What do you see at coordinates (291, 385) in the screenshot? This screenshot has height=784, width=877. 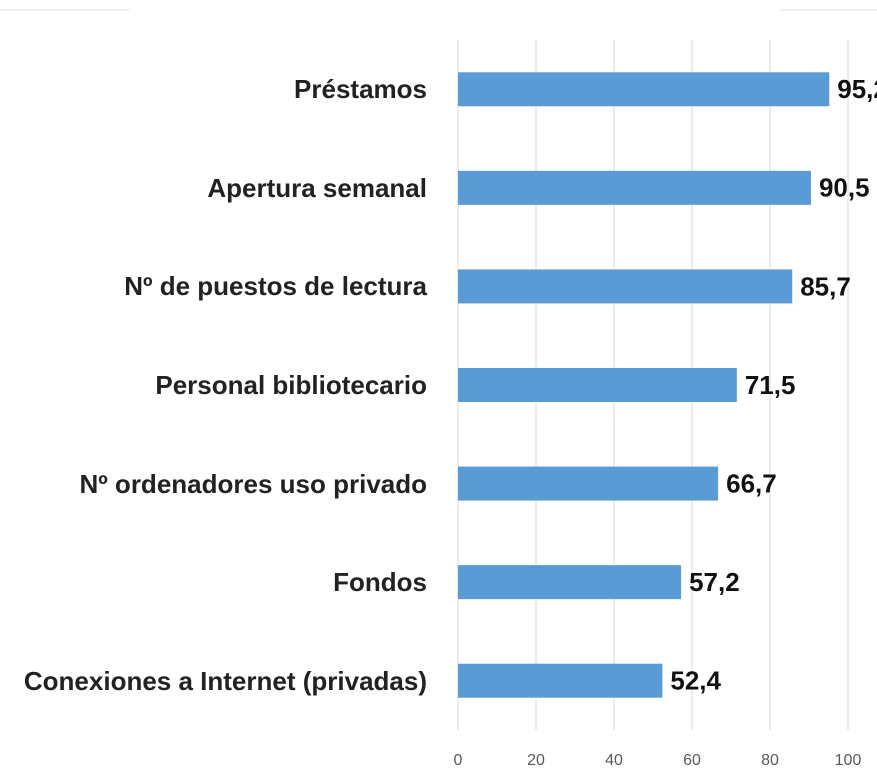 I see `y-tick-label: Personal bibliotecario` at bounding box center [291, 385].